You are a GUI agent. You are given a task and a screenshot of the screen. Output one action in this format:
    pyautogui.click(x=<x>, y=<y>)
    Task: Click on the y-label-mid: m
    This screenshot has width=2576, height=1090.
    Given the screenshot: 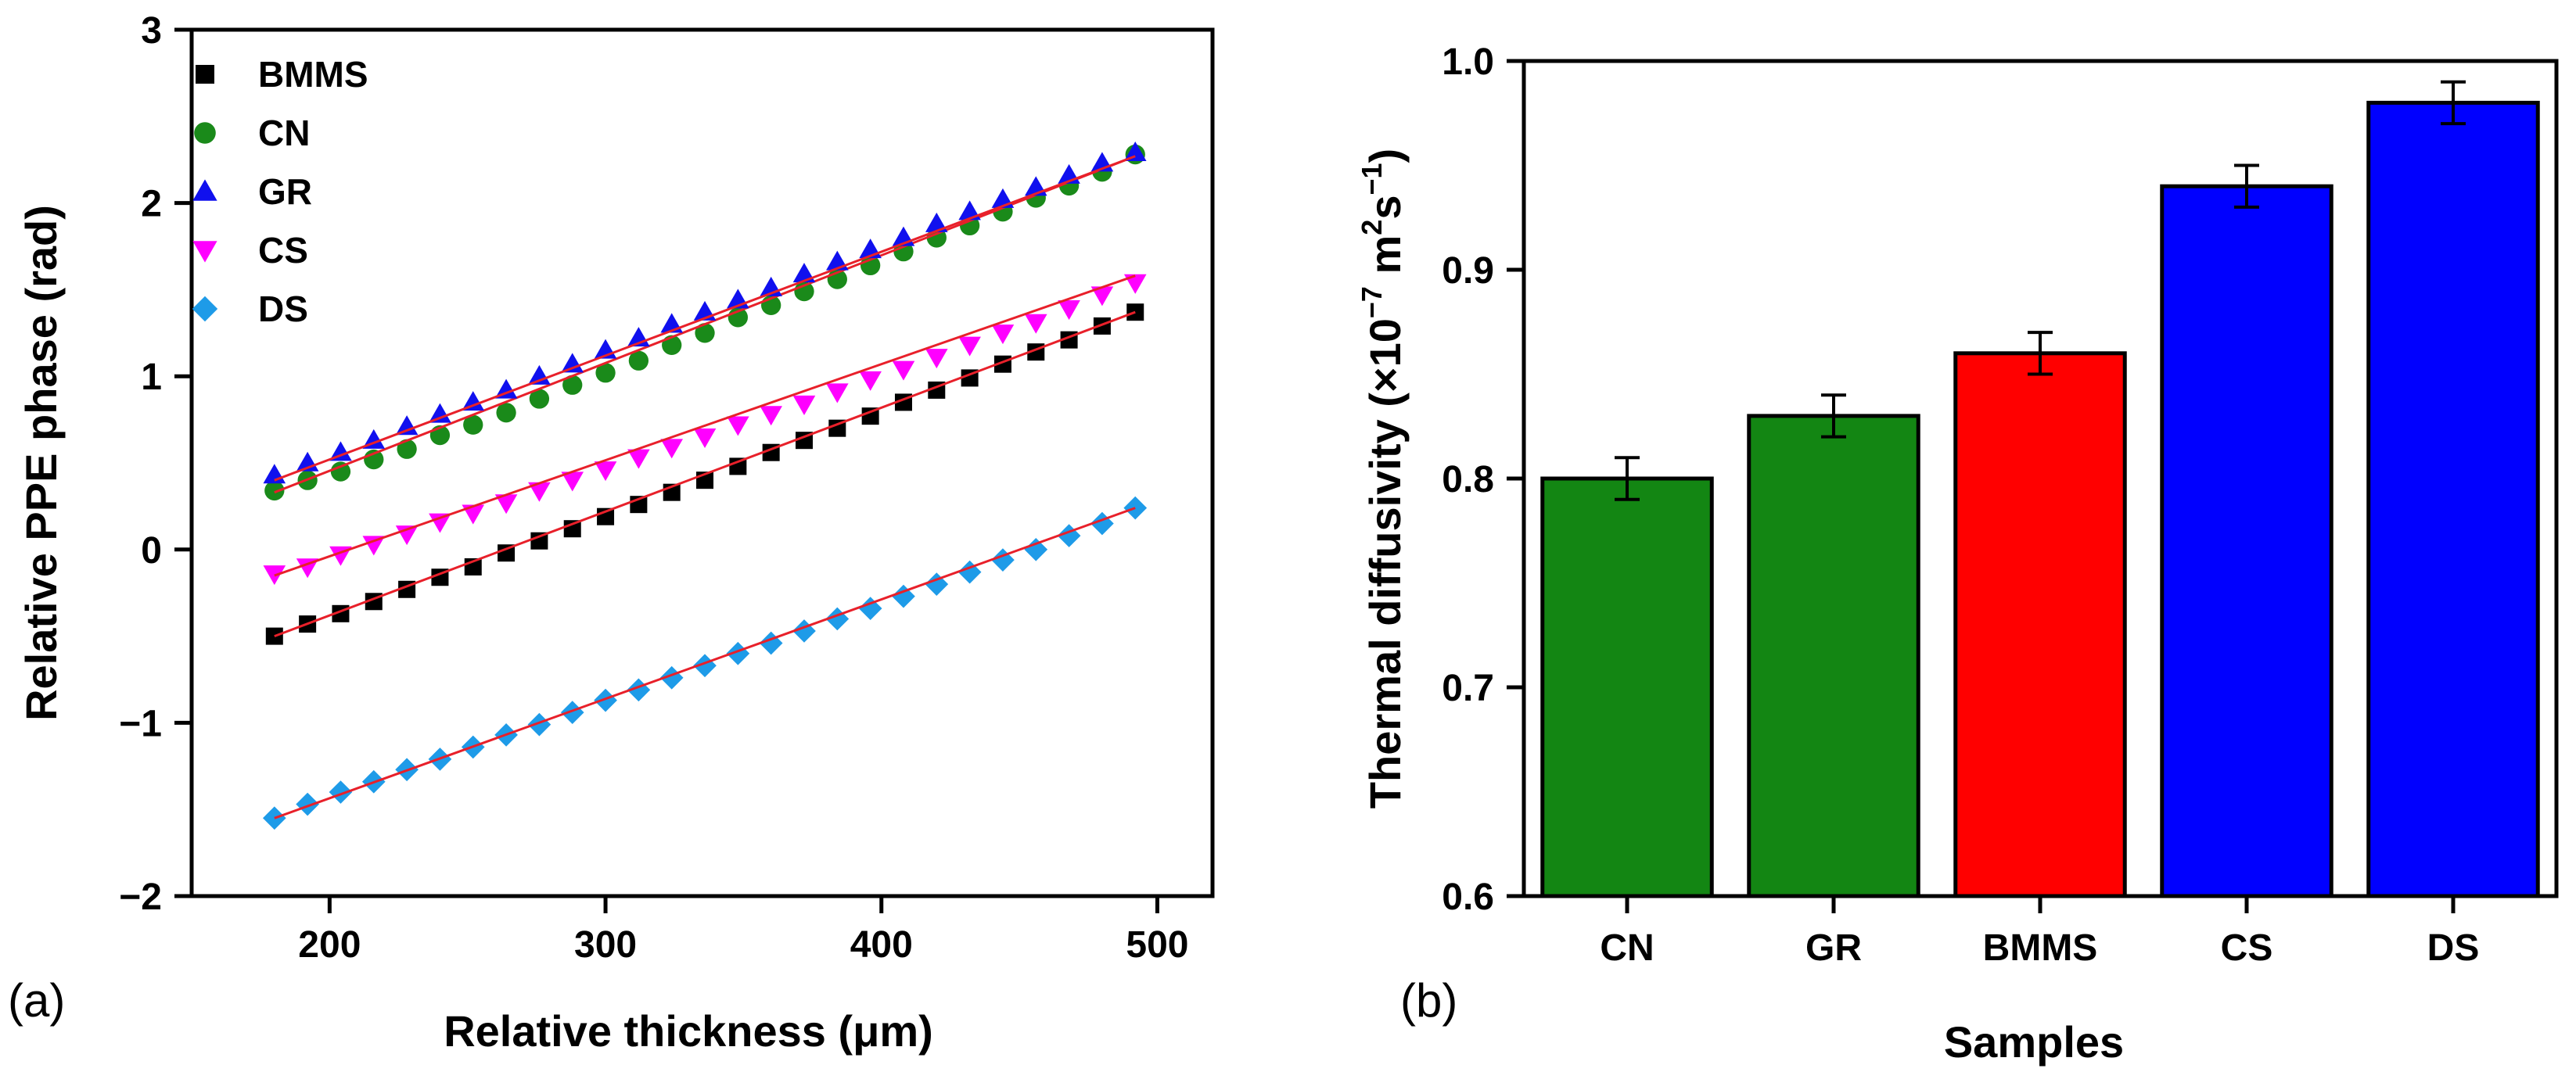 What is the action you would take?
    pyautogui.click(x=1385, y=260)
    